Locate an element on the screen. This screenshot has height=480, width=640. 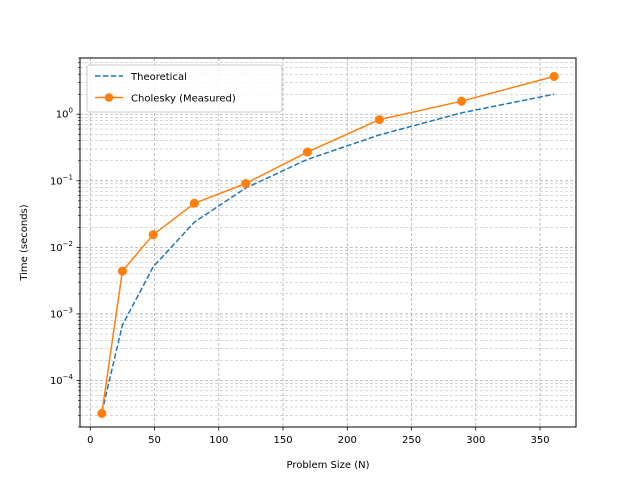
x-tick-label: 0 is located at coordinates (90, 440).